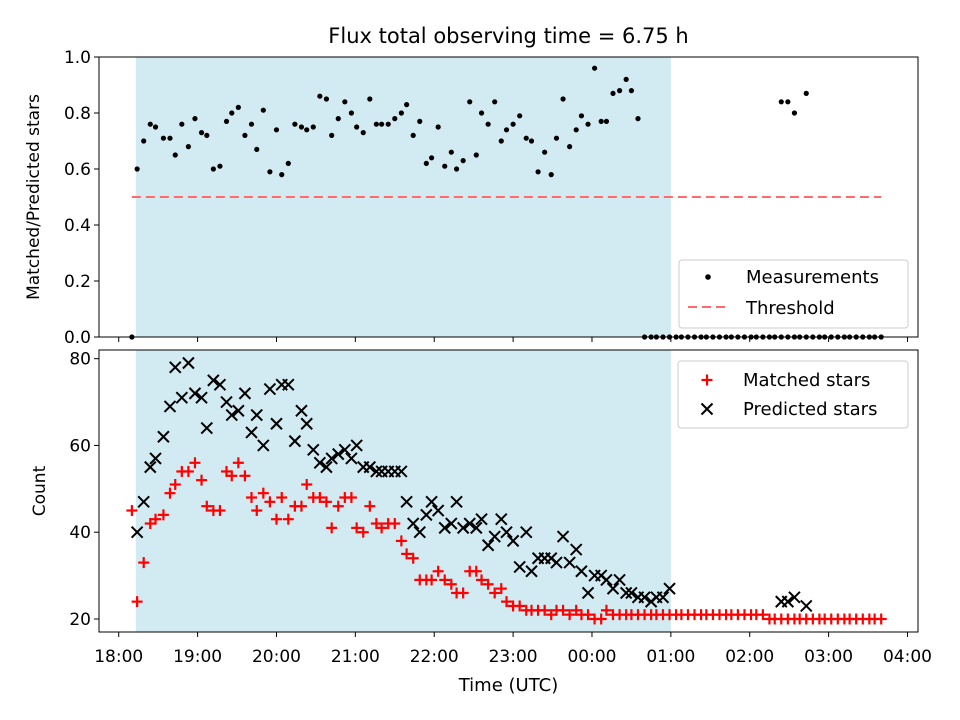  Describe the element at coordinates (355, 657) in the screenshot. I see `x-tick-label: 21:00` at that location.